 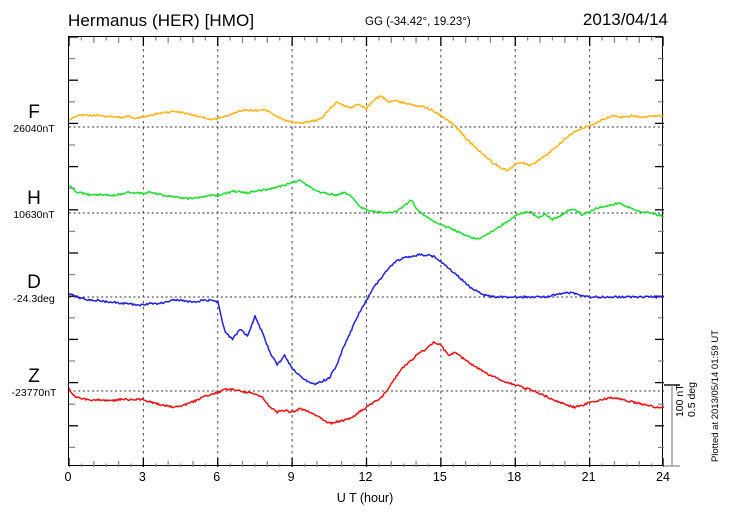 I want to click on component-label-d: D -24.3deg, so click(x=34, y=289).